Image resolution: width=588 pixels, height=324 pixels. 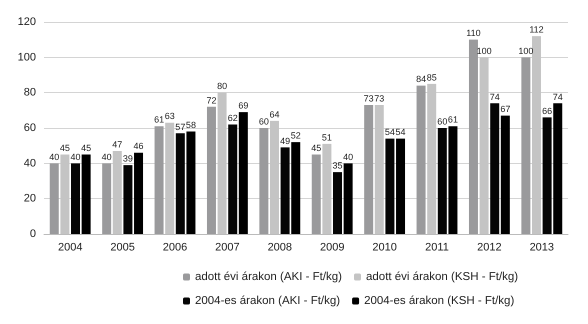 I want to click on y-tick-label: 40, so click(x=30, y=163).